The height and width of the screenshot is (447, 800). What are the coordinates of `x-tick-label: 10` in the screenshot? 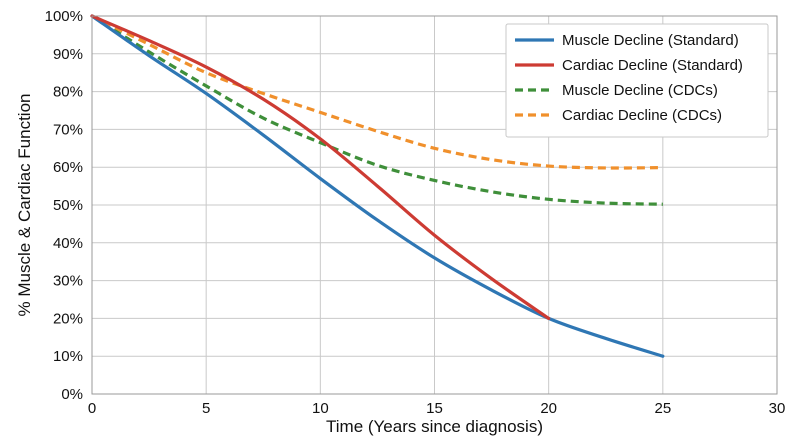 It's located at (320, 408).